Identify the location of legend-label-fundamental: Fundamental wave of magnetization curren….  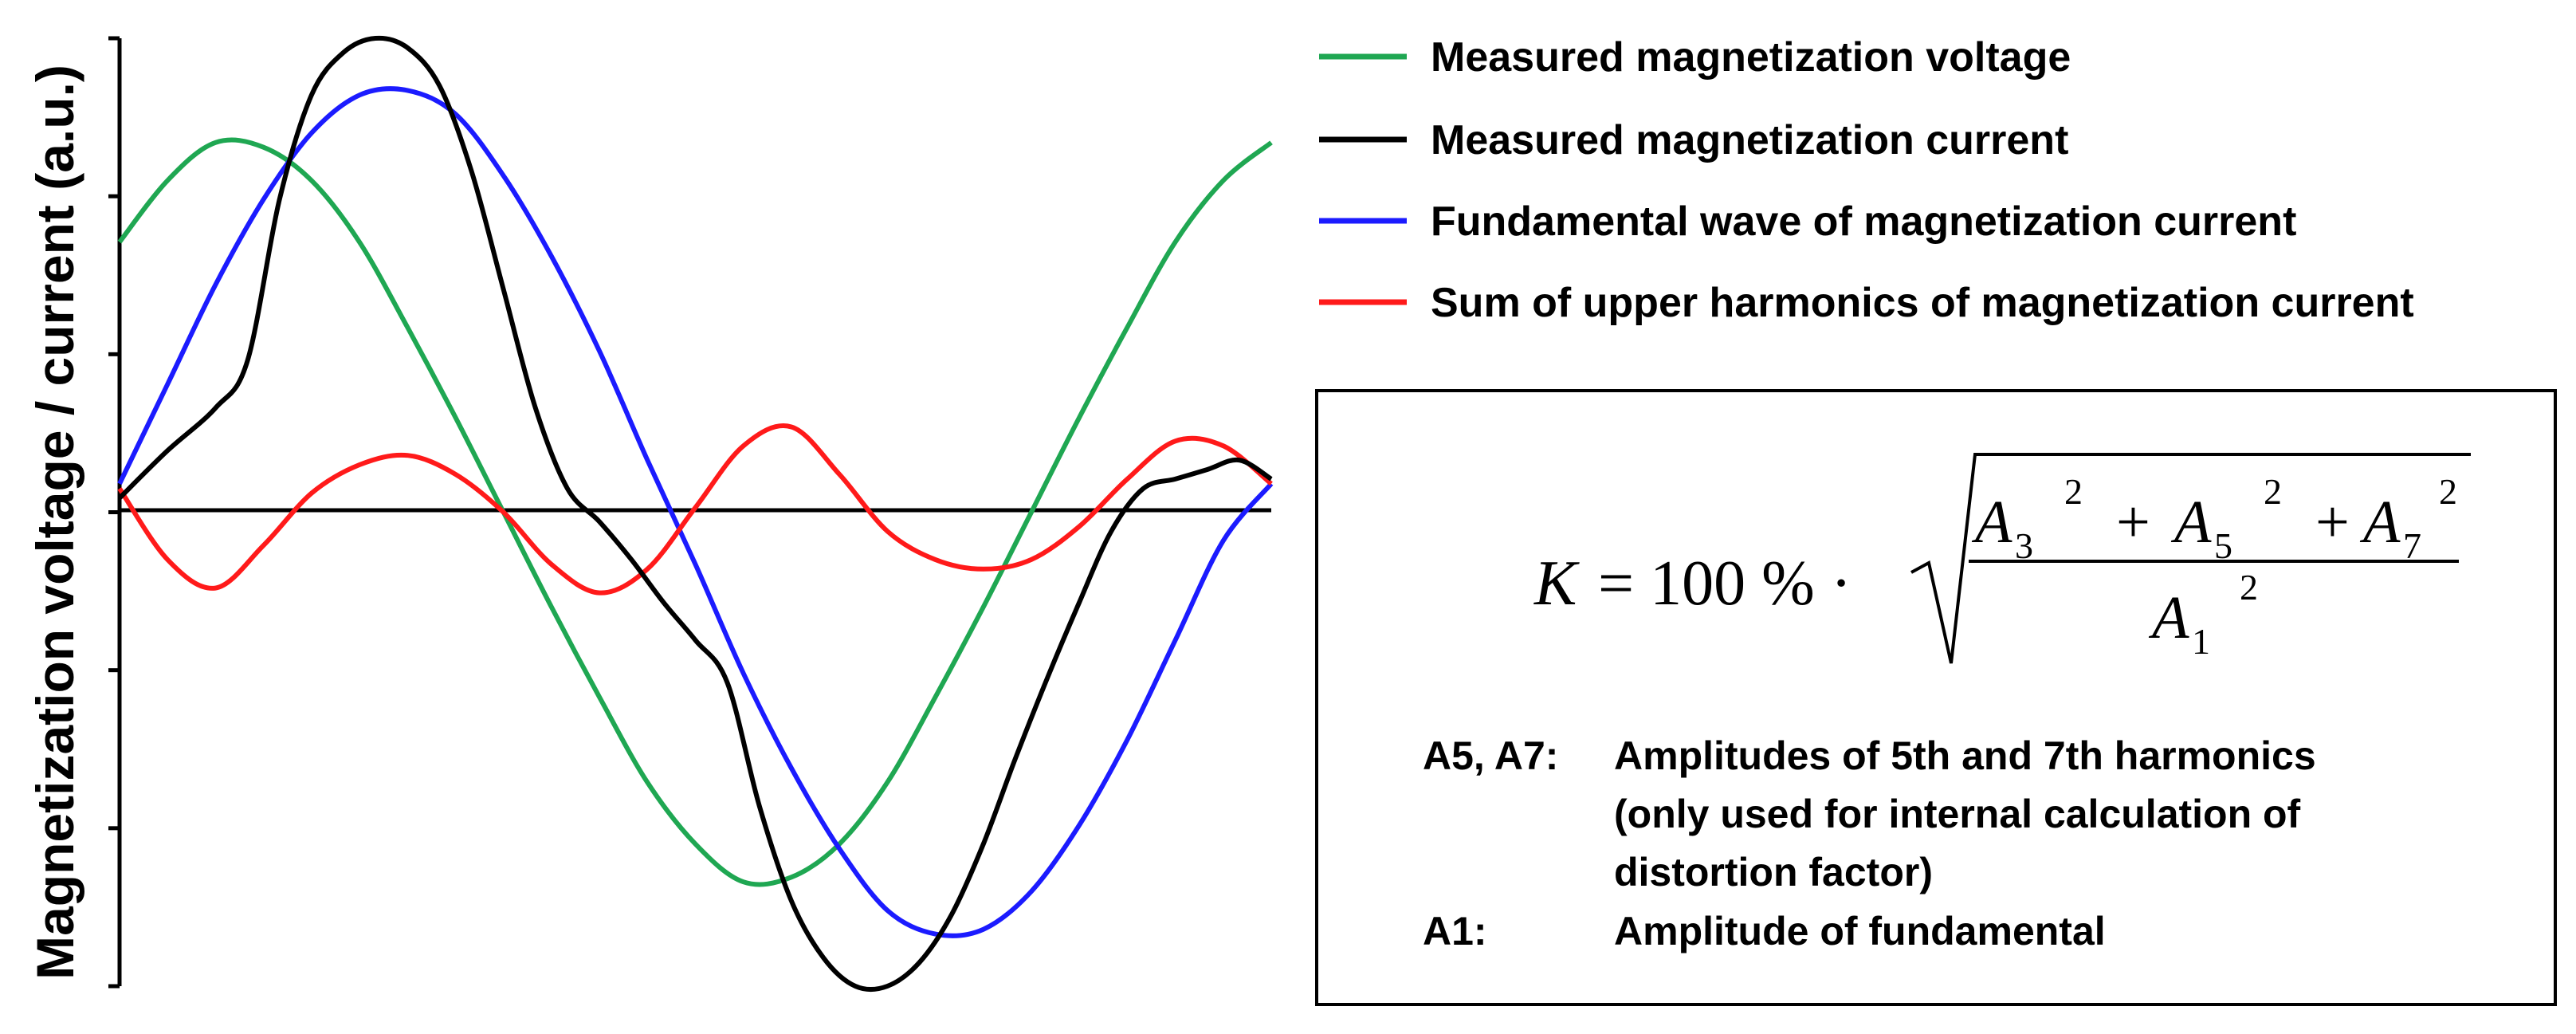
(1863, 222).